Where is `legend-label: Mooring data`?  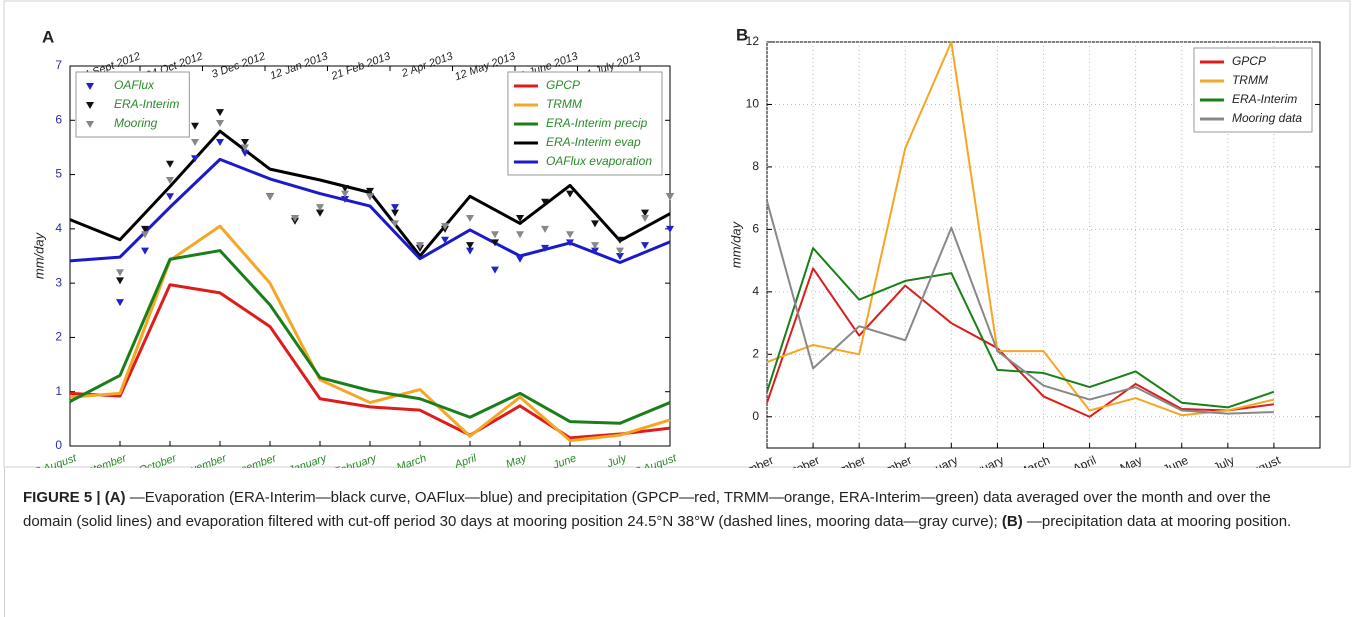
legend-label: Mooring data is located at coordinates (1267, 118).